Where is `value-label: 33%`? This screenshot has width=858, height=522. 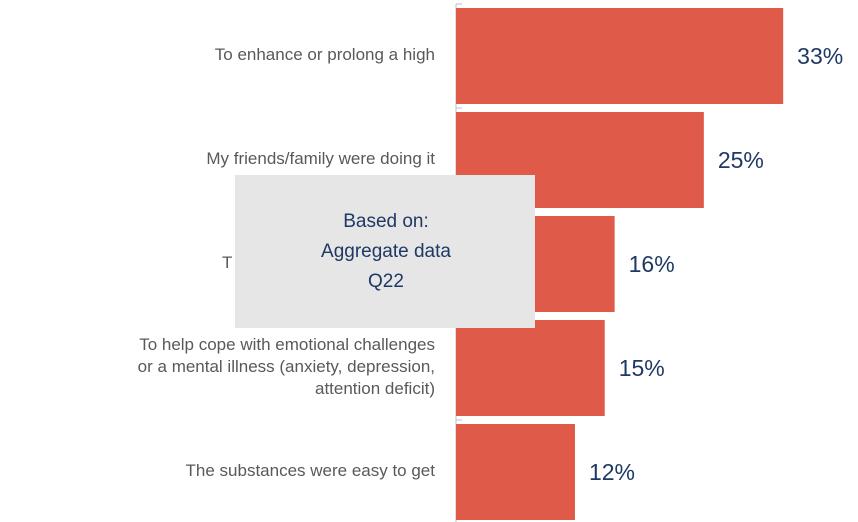 value-label: 33% is located at coordinates (820, 56).